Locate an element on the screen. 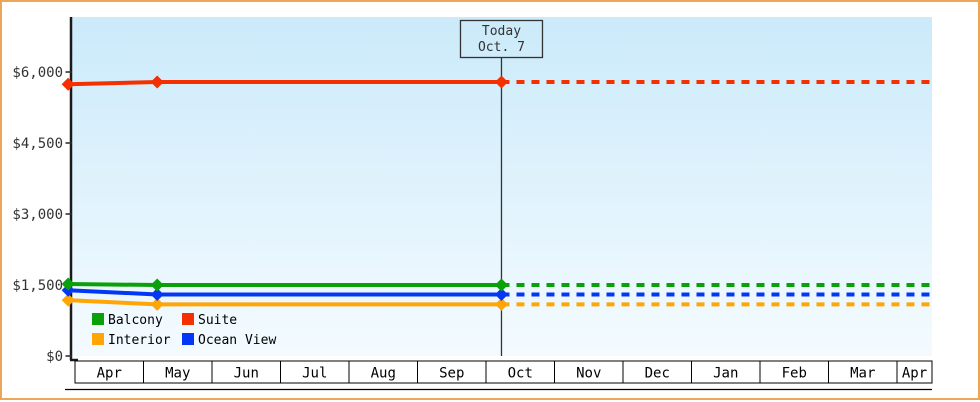 Image resolution: width=980 pixels, height=402 pixels. month-label: Sep is located at coordinates (451, 374).